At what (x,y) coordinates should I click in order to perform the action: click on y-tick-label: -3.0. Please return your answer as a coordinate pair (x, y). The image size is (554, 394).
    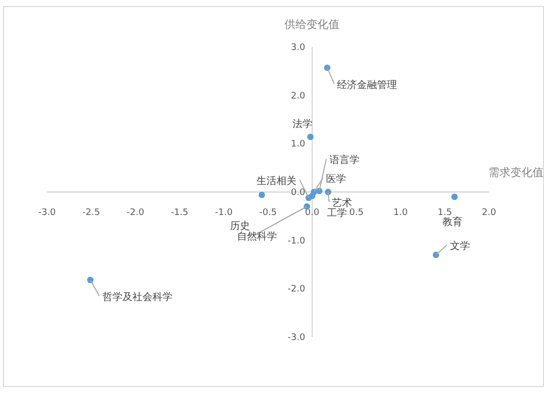
    Looking at the image, I should click on (297, 338).